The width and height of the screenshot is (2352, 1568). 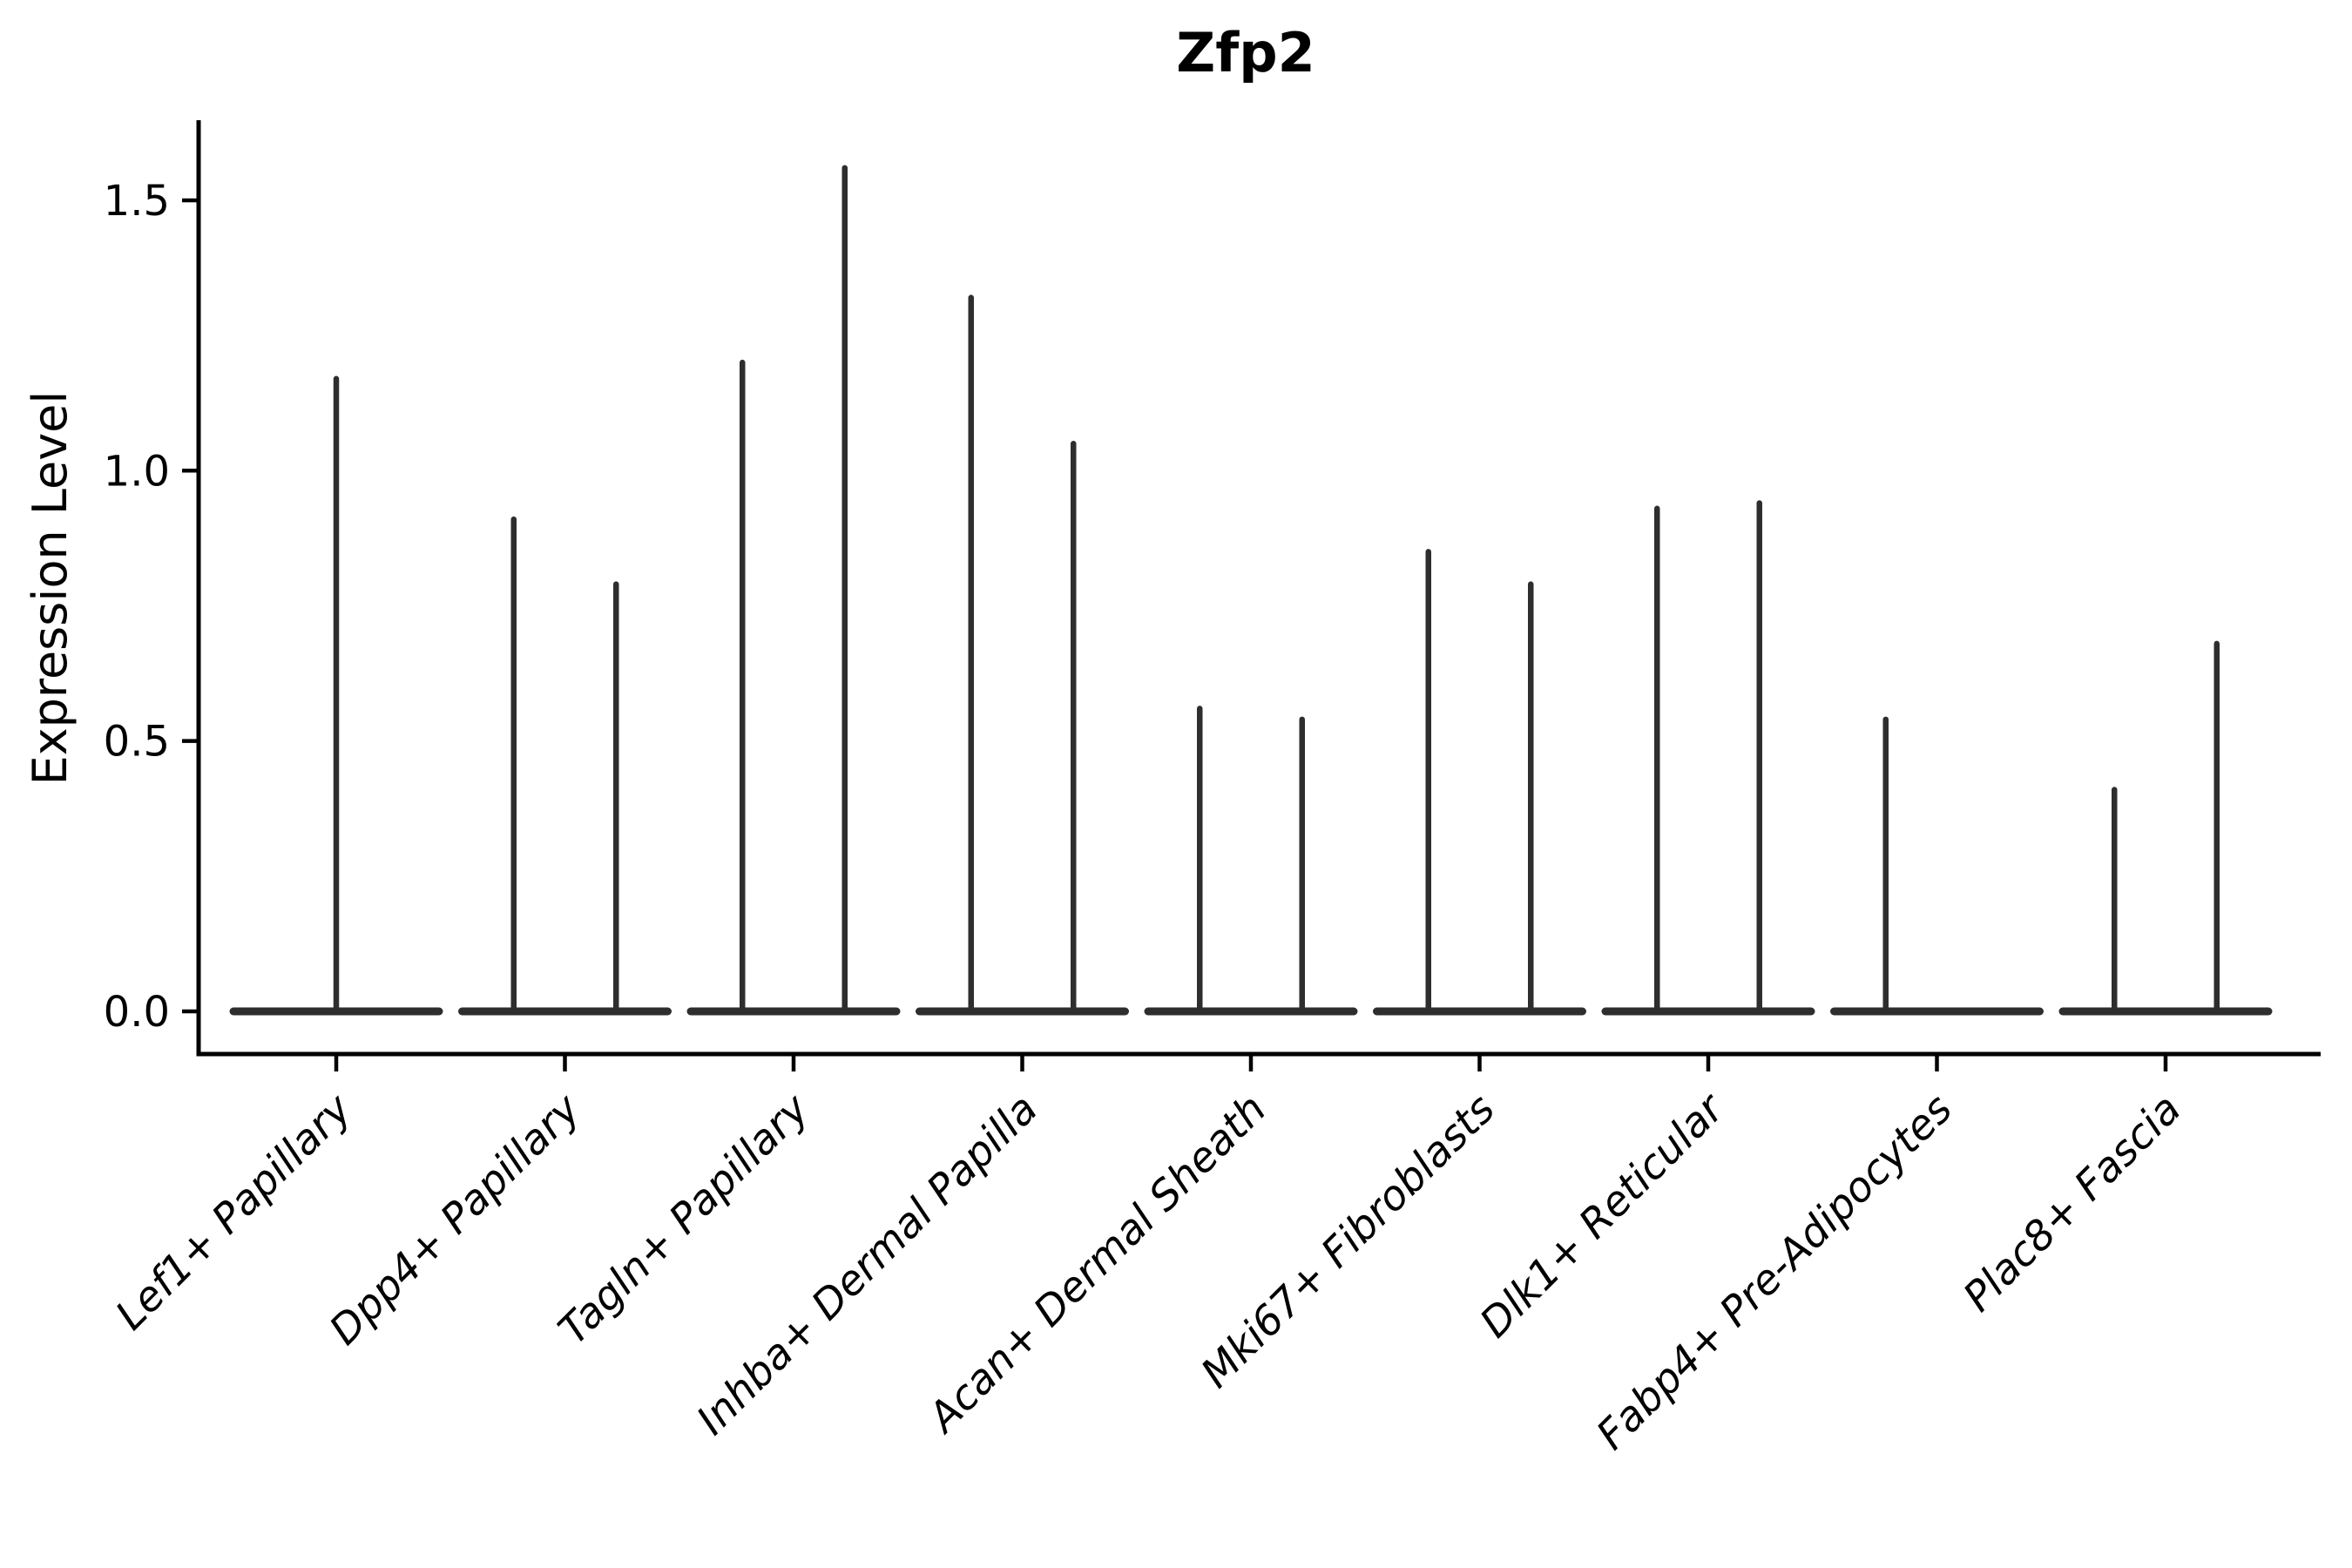 I want to click on x-tick-label: Dlk1+ Reticular, so click(x=1603, y=1216).